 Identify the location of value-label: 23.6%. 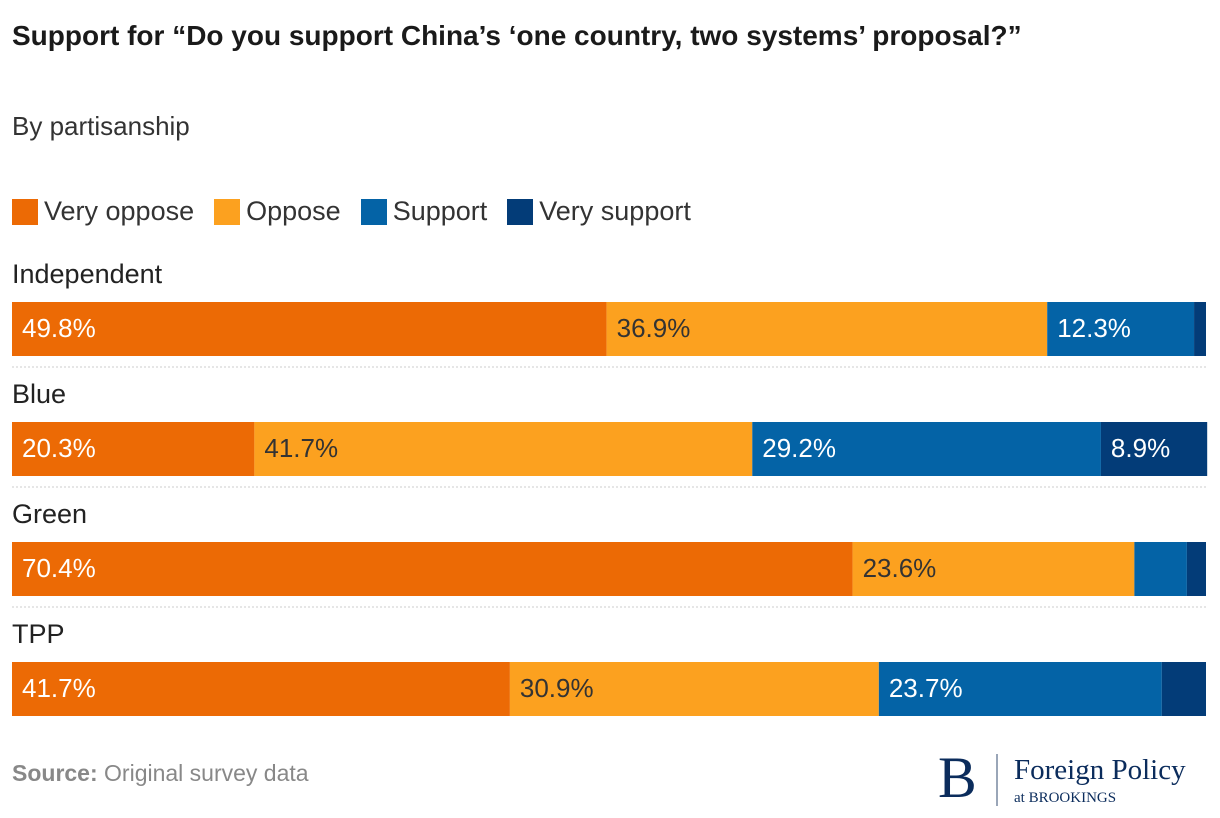
(900, 568).